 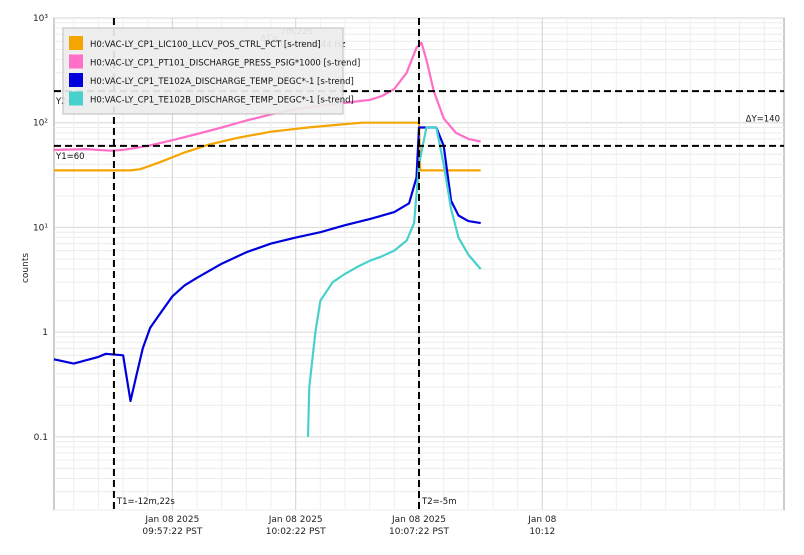 I want to click on y-tick-label: 10¹, so click(x=40, y=228).